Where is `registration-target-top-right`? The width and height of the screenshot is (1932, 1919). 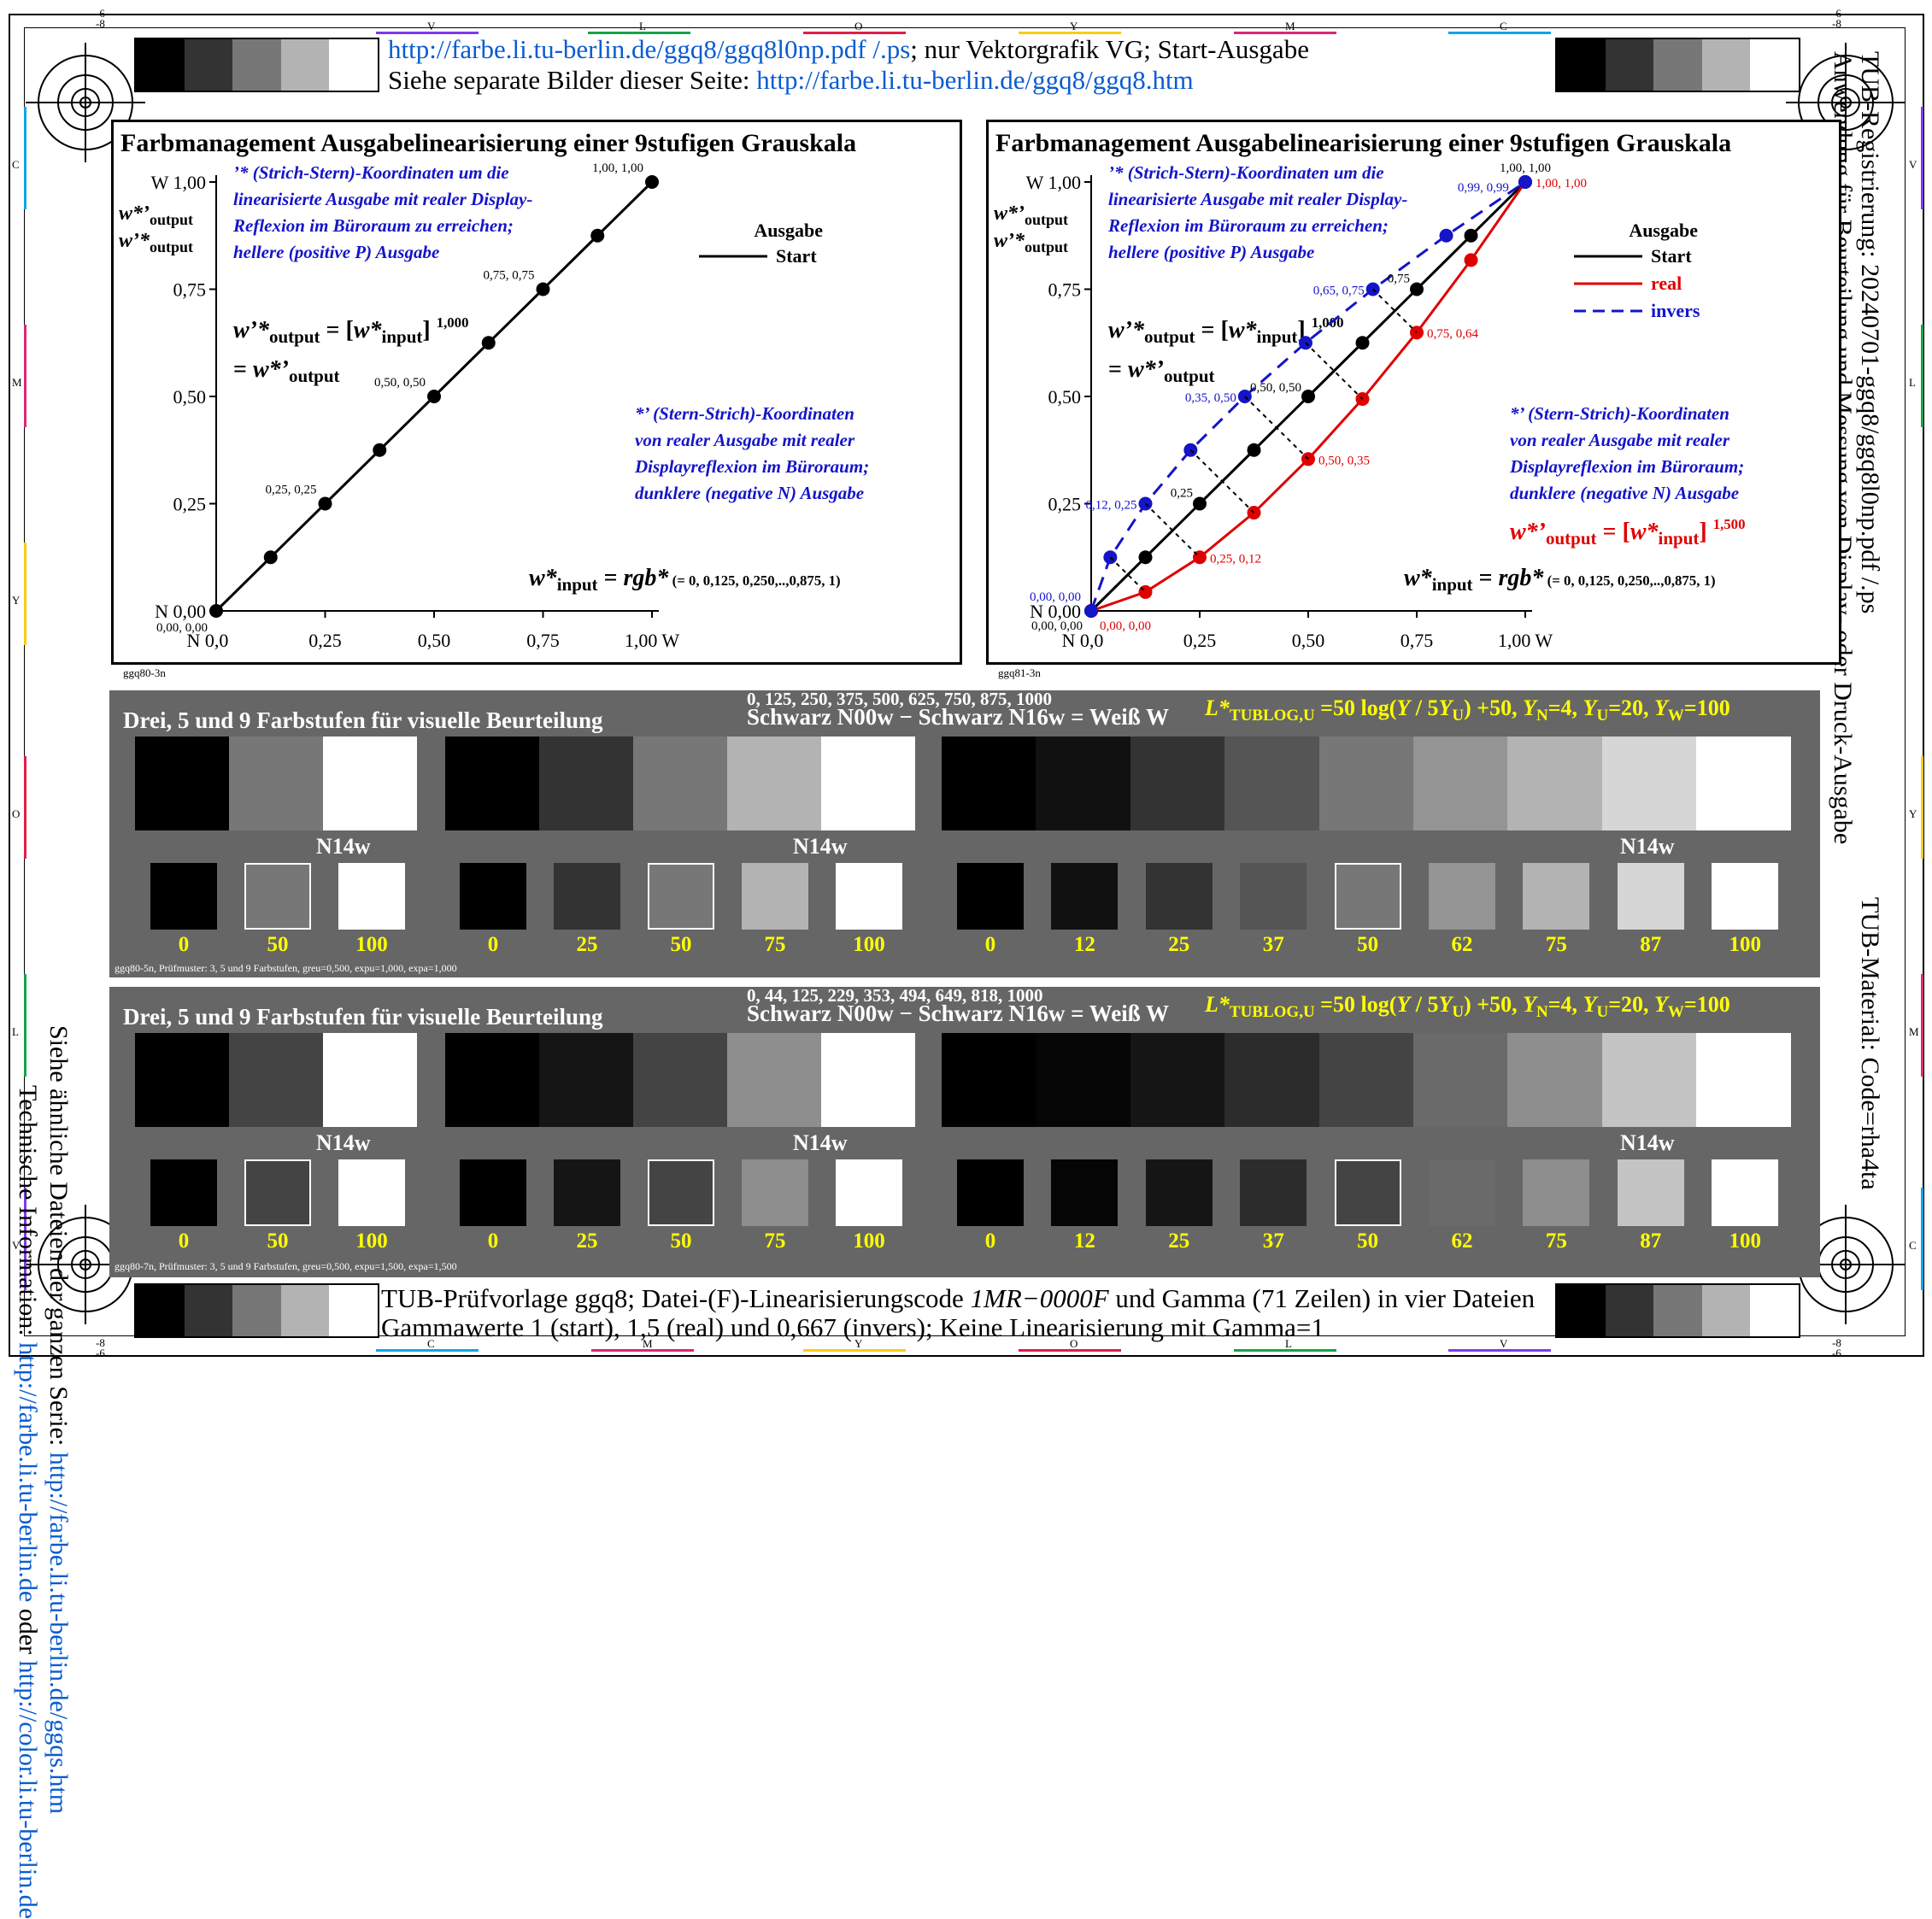 registration-target-top-right is located at coordinates (1846, 103).